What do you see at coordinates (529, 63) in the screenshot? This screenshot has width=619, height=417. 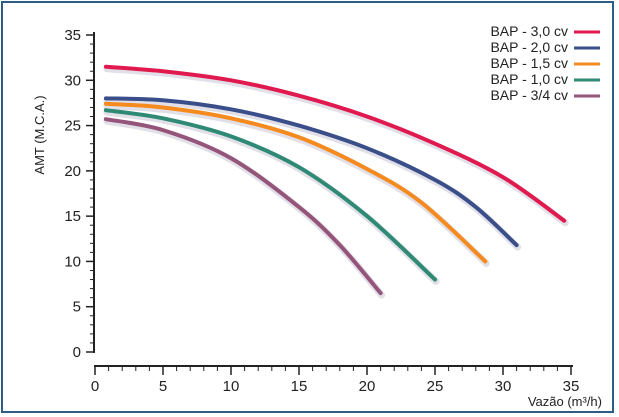 I see `legend-label: BAP - 1,5 cv` at bounding box center [529, 63].